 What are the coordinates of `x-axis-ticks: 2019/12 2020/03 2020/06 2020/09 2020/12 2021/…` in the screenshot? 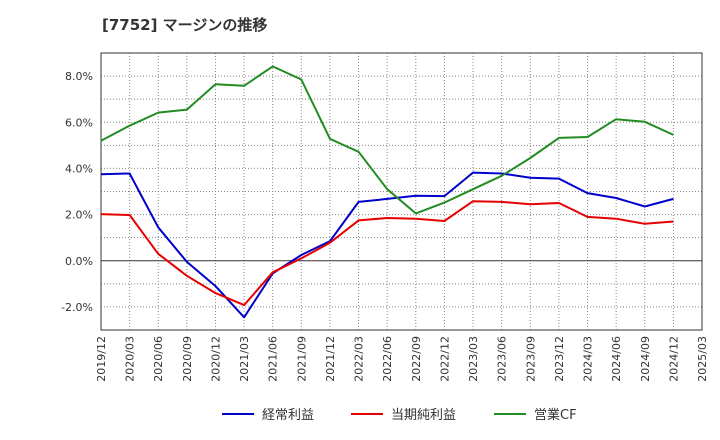 It's located at (402, 359).